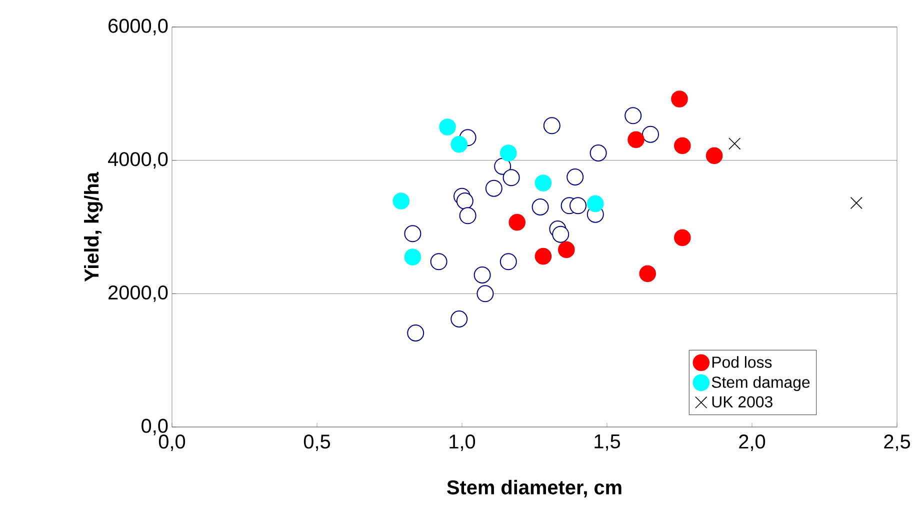  What do you see at coordinates (172, 442) in the screenshot?
I see `x-tick-label: 0,0` at bounding box center [172, 442].